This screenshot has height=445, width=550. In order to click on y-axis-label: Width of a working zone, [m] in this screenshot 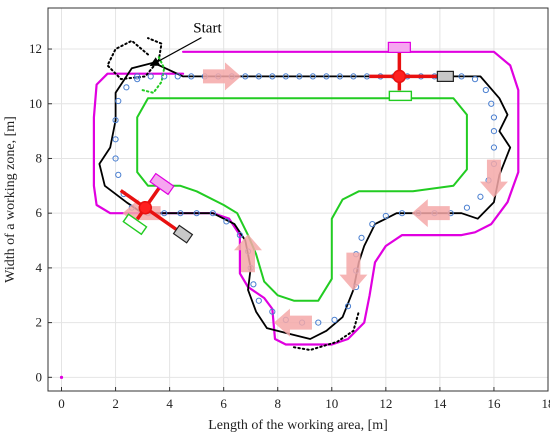, I will do `click(10, 199)`.